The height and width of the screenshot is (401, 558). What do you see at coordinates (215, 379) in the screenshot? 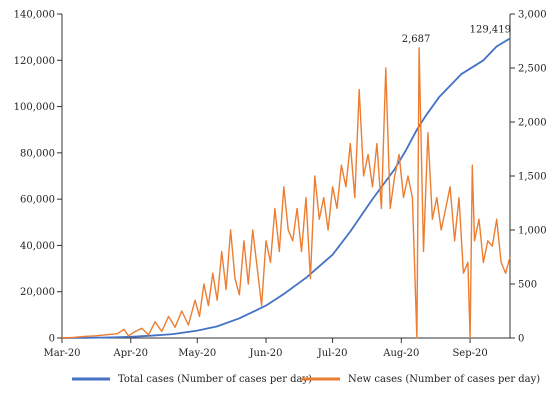
I see `legend-label: Total cases (Number of cases per day)` at bounding box center [215, 379].